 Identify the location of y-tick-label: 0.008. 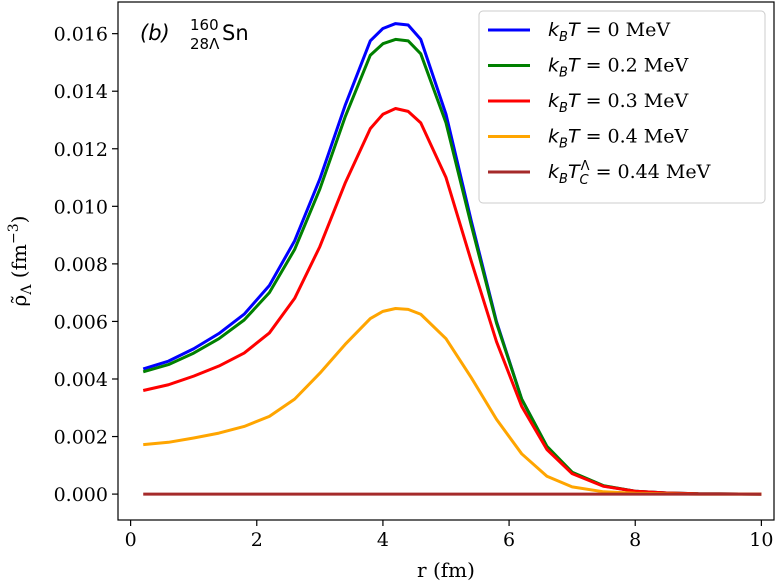
(81, 265).